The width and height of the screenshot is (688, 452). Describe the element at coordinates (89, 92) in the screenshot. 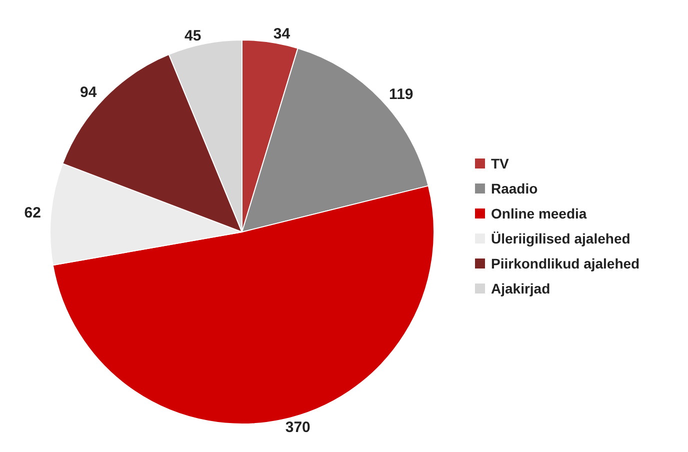

I see `data-label: 94` at that location.